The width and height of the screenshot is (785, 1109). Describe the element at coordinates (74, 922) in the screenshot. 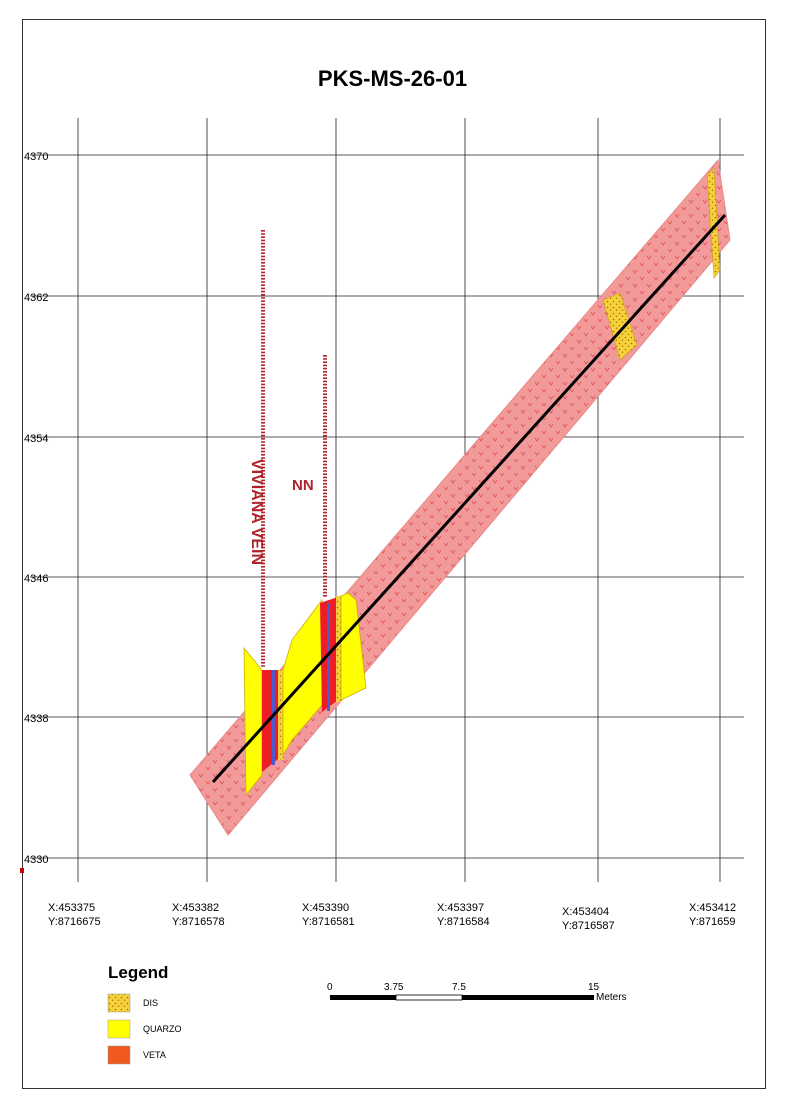

I see `x-tick-label: Y:8716675` at that location.